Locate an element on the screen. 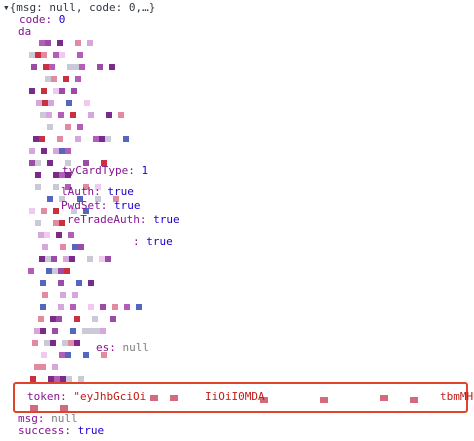 The image size is (474, 441). property-key: : is located at coordinates (136, 241).